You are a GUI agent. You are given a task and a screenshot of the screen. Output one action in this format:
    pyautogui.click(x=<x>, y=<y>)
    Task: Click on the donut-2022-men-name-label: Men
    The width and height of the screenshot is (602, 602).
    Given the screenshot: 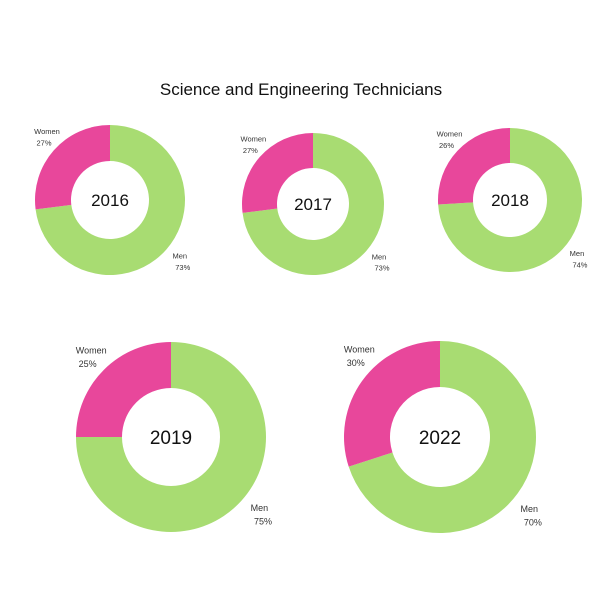 What is the action you would take?
    pyautogui.click(x=530, y=509)
    